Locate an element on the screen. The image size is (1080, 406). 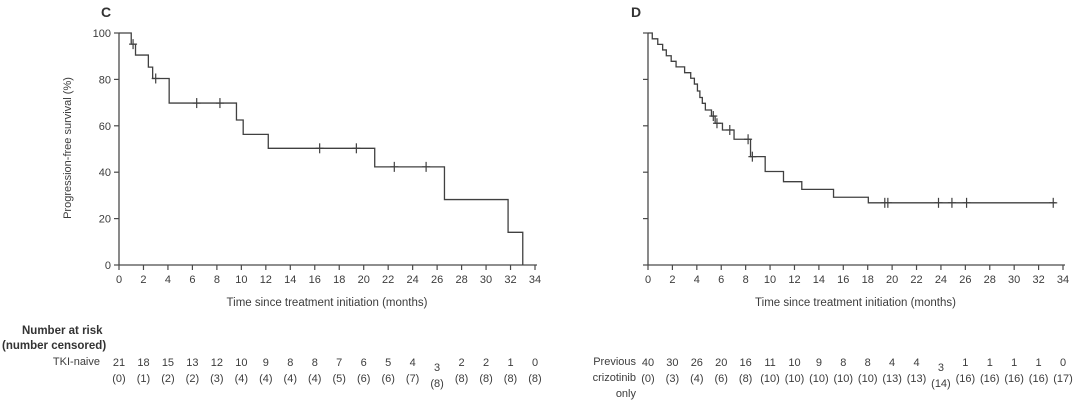
risk-table-subheader: (number censored) is located at coordinates (54, 346).